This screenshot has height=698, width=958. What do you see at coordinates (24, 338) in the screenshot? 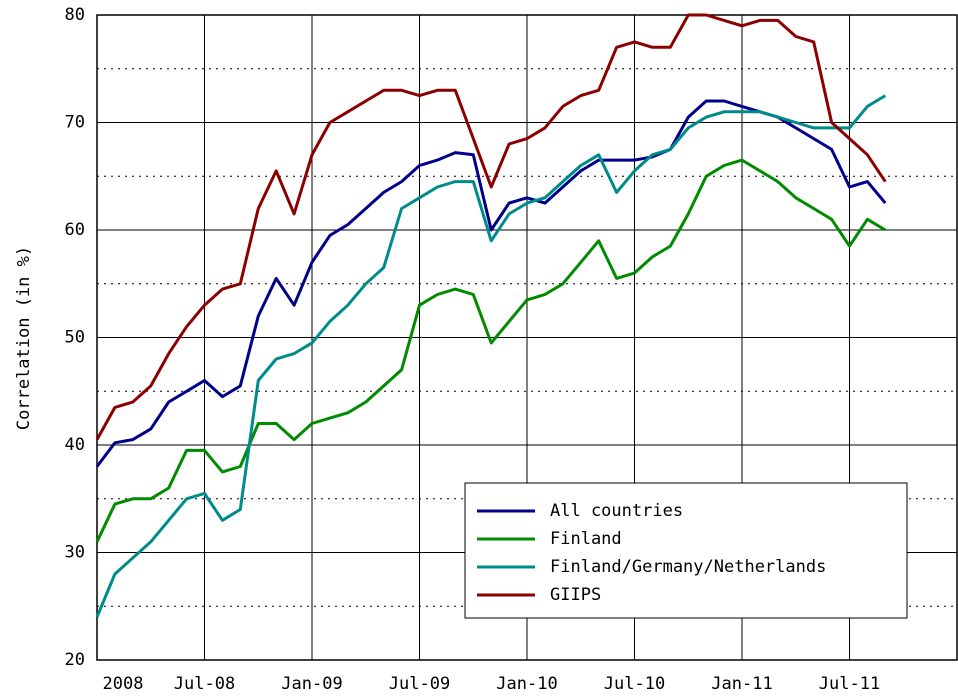
I see `y-axis-label: Correlation (in %)` at bounding box center [24, 338].